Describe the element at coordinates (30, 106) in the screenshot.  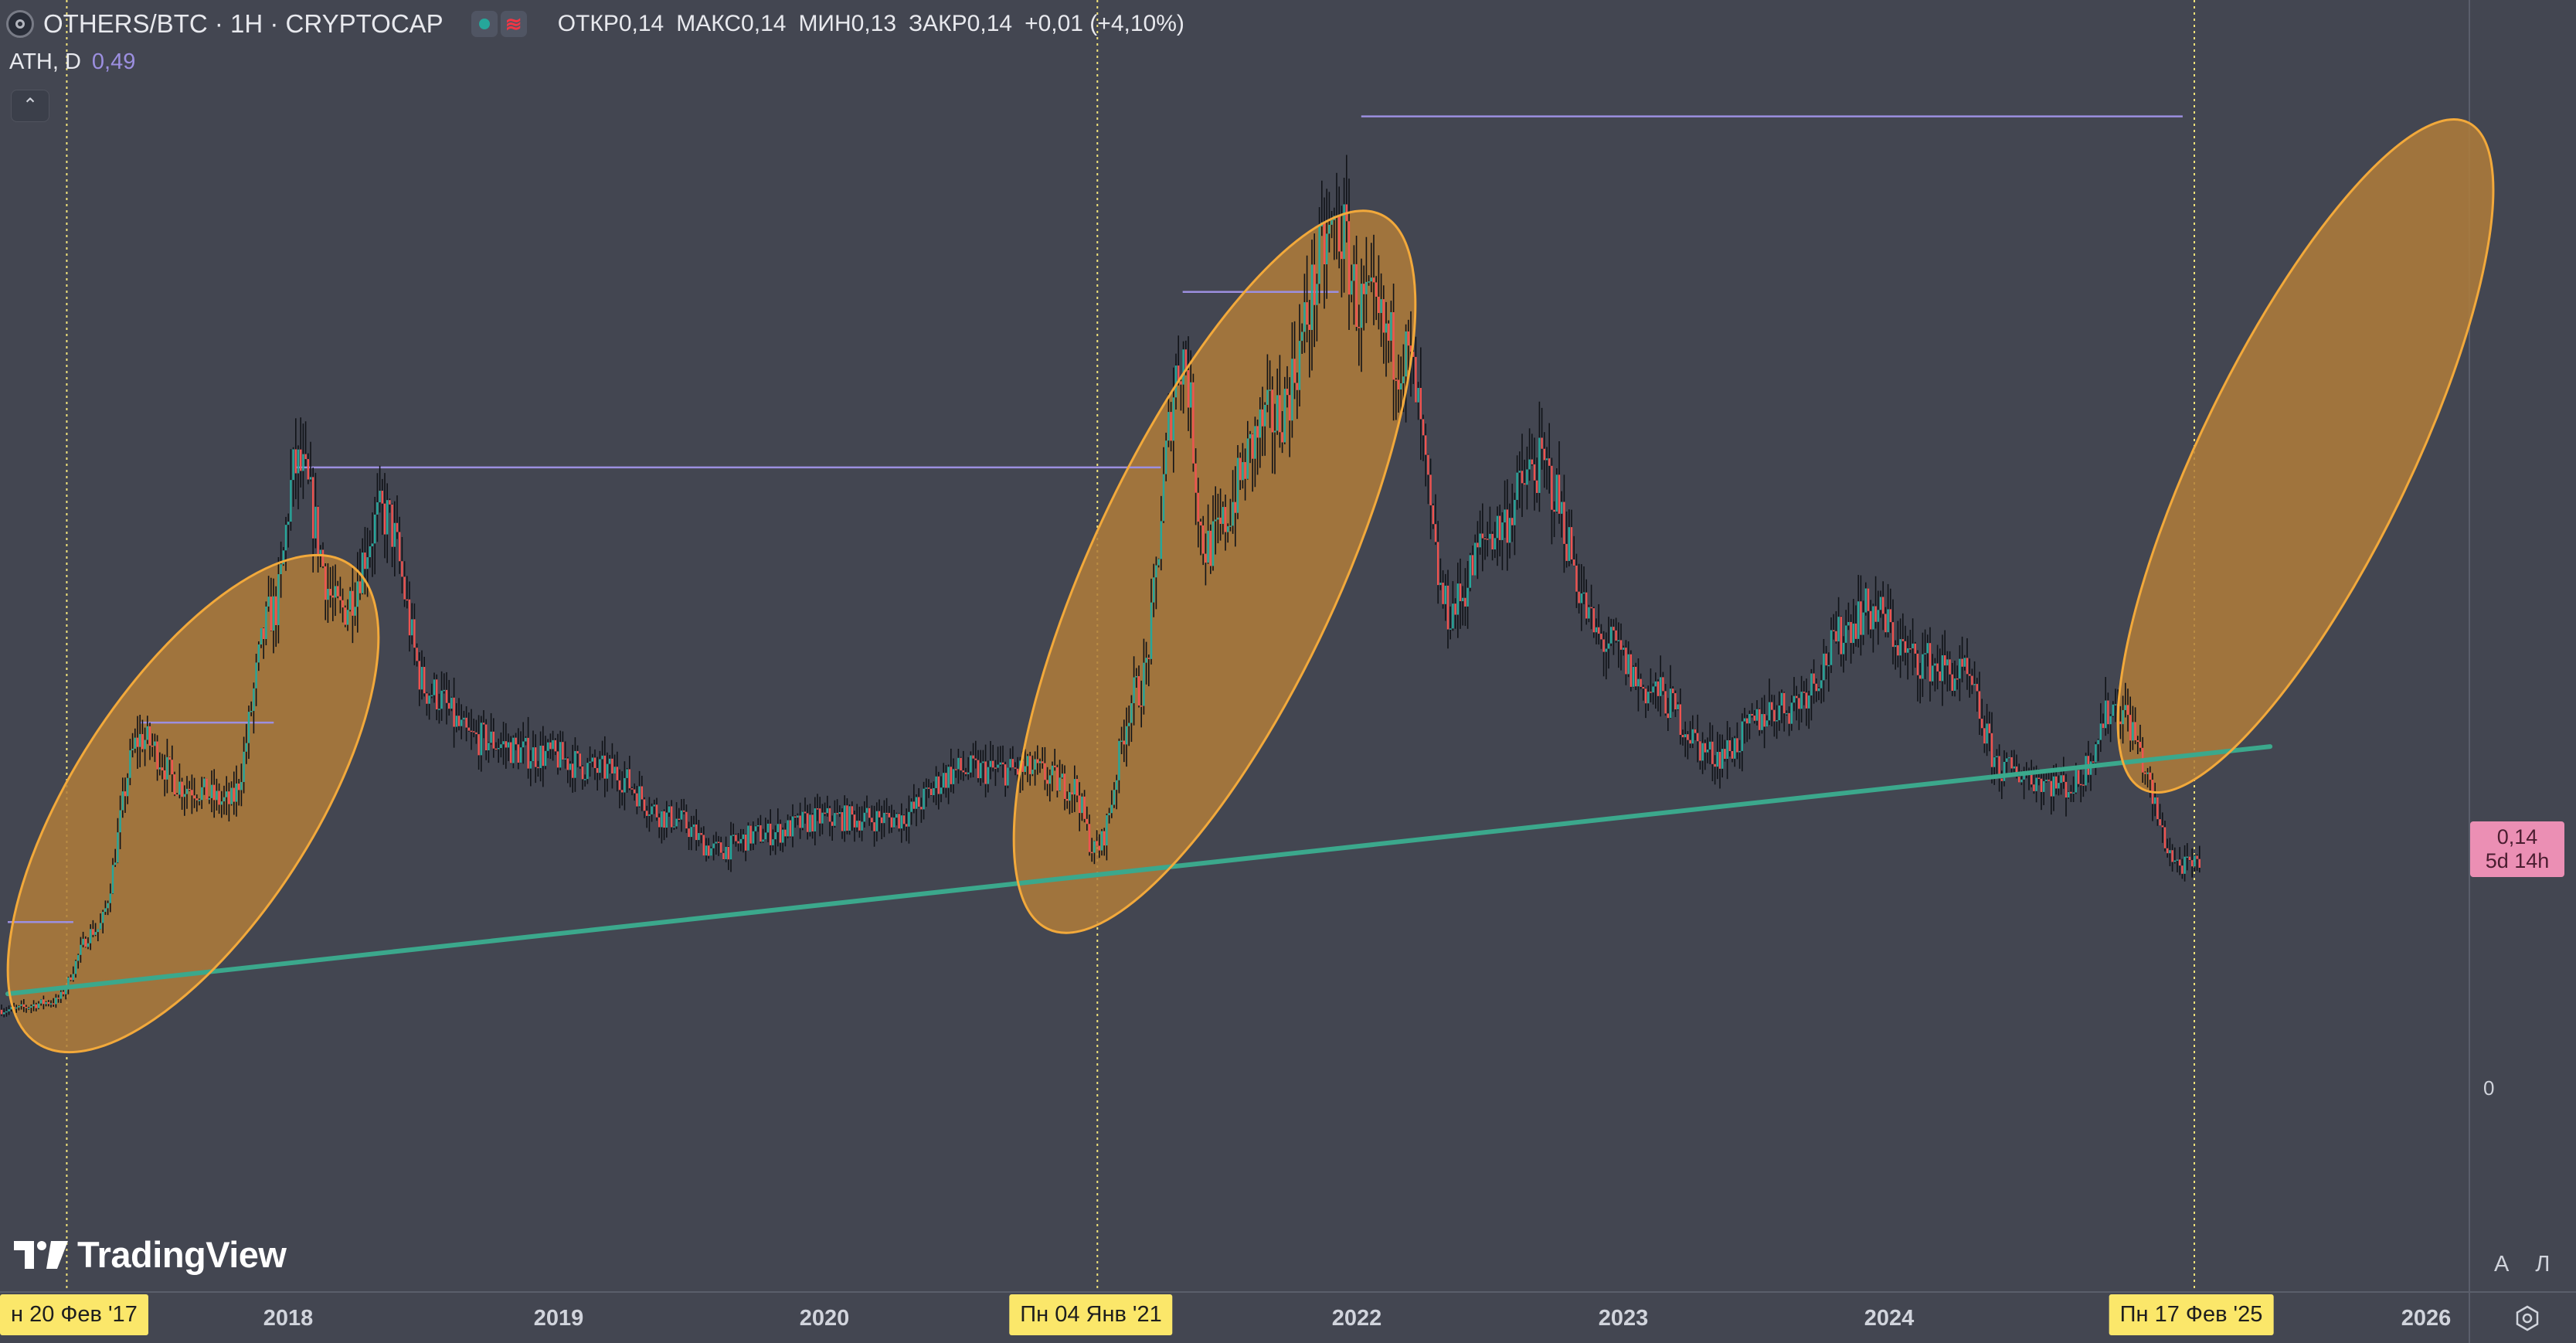
I see `collapse-legend-button: ⌃` at that location.